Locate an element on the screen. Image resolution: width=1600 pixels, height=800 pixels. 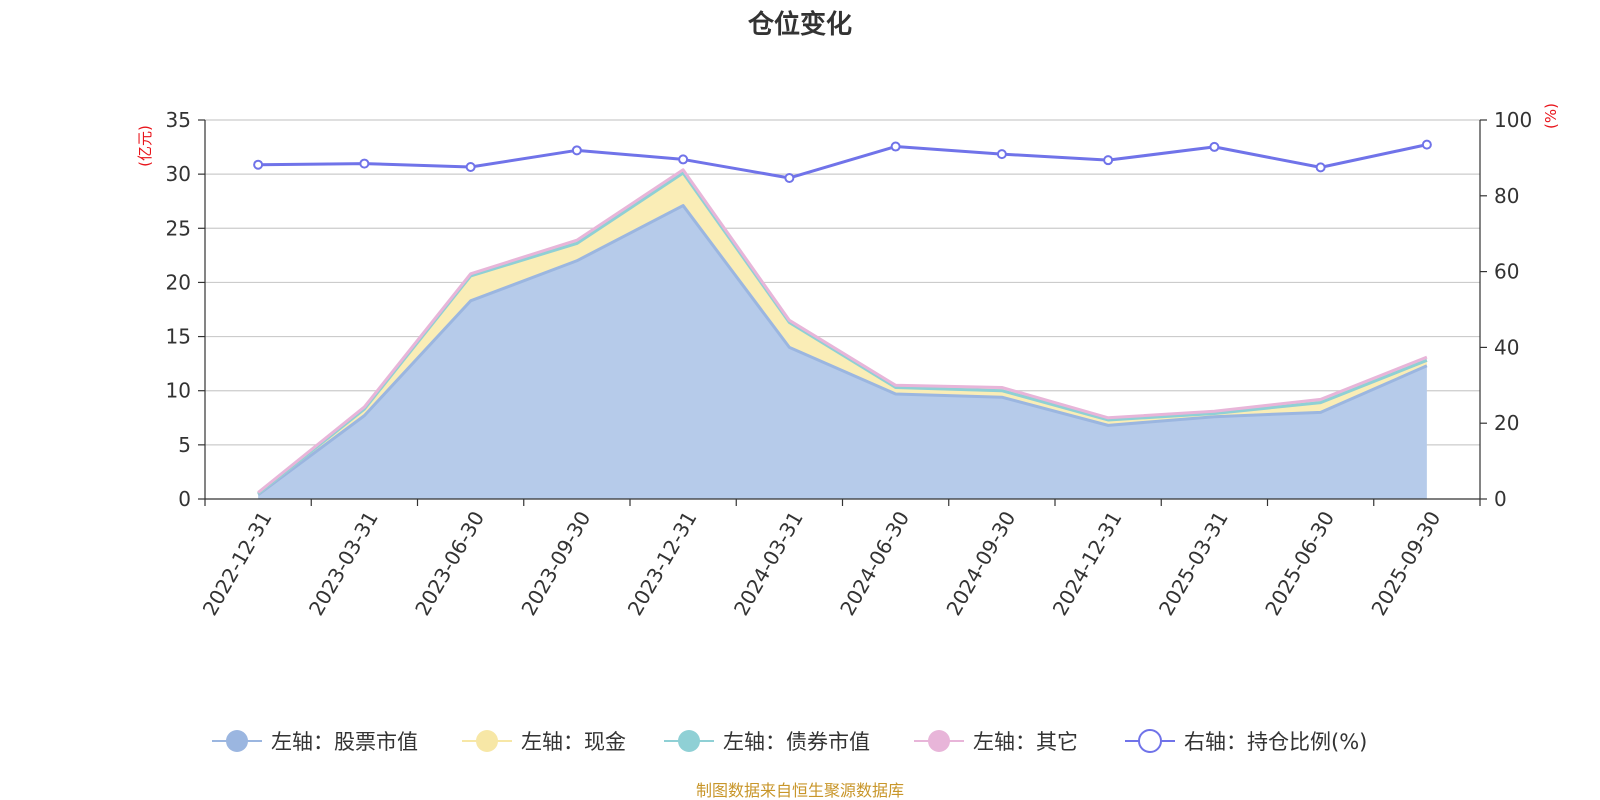
x-tick-label: 2024-12-31 is located at coordinates (1087, 563).